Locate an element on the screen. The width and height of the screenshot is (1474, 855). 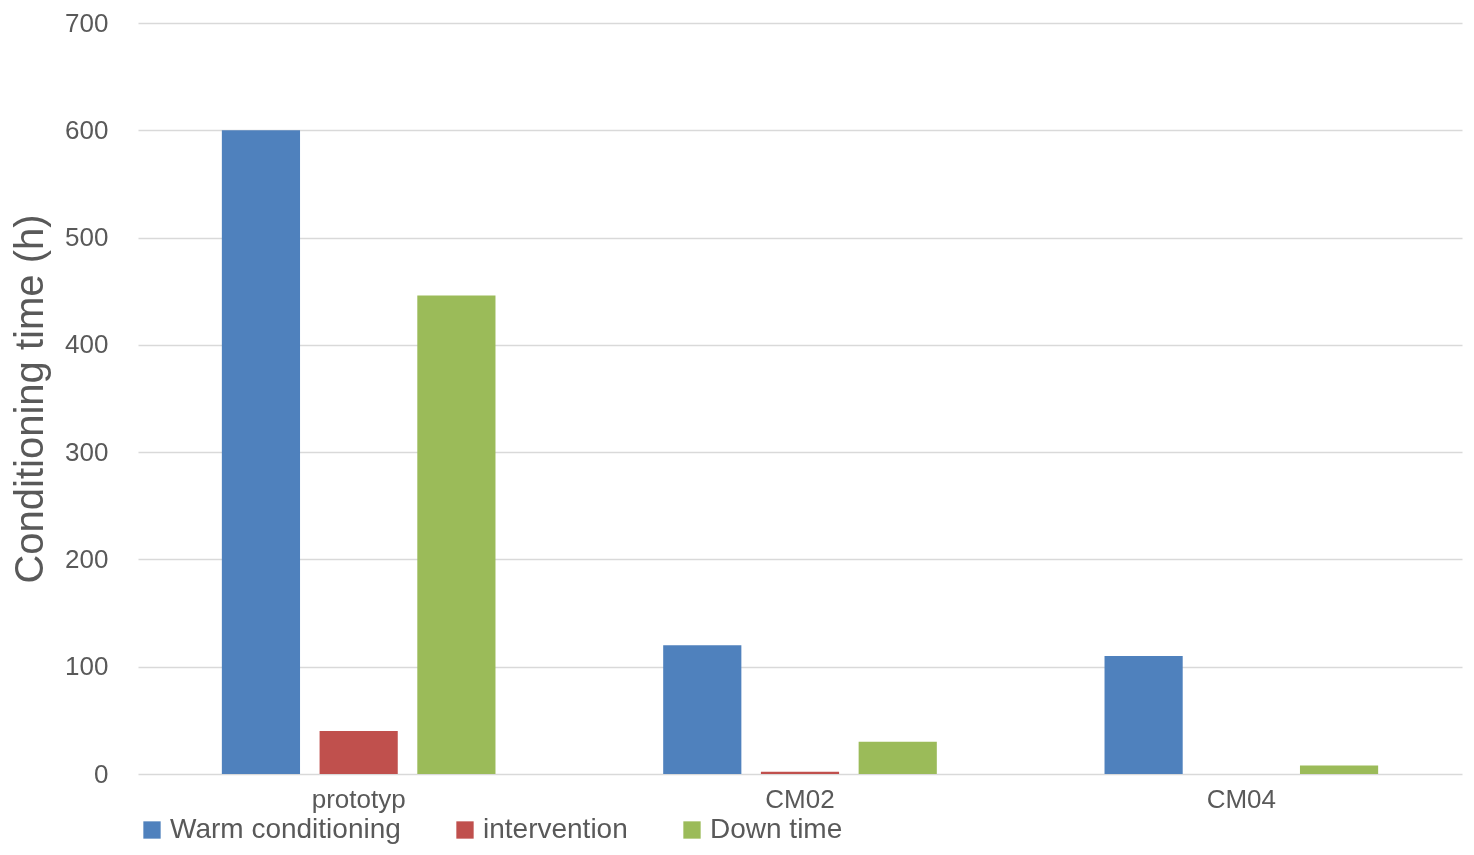
y-tick-label: 0 is located at coordinates (101, 773).